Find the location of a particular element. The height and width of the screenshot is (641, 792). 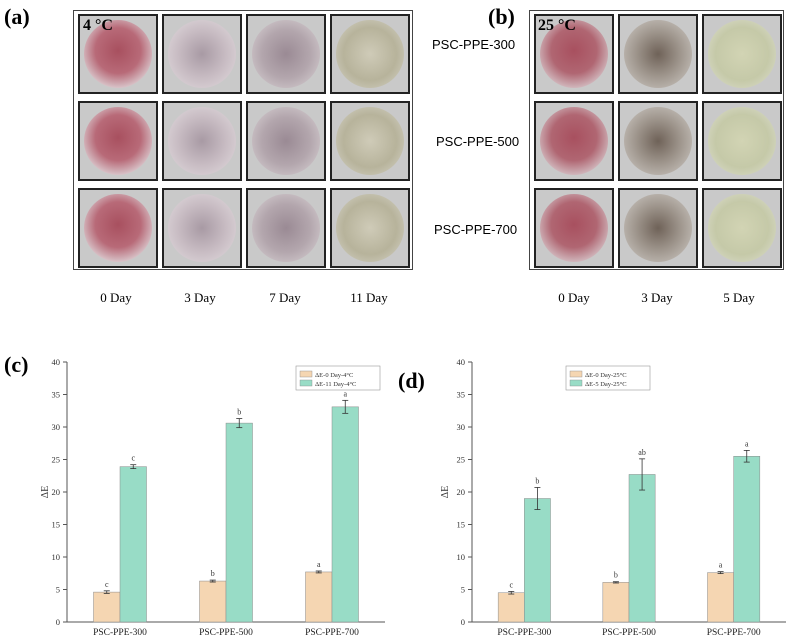

panel-b-temperature: 25 °C is located at coordinates (557, 25).